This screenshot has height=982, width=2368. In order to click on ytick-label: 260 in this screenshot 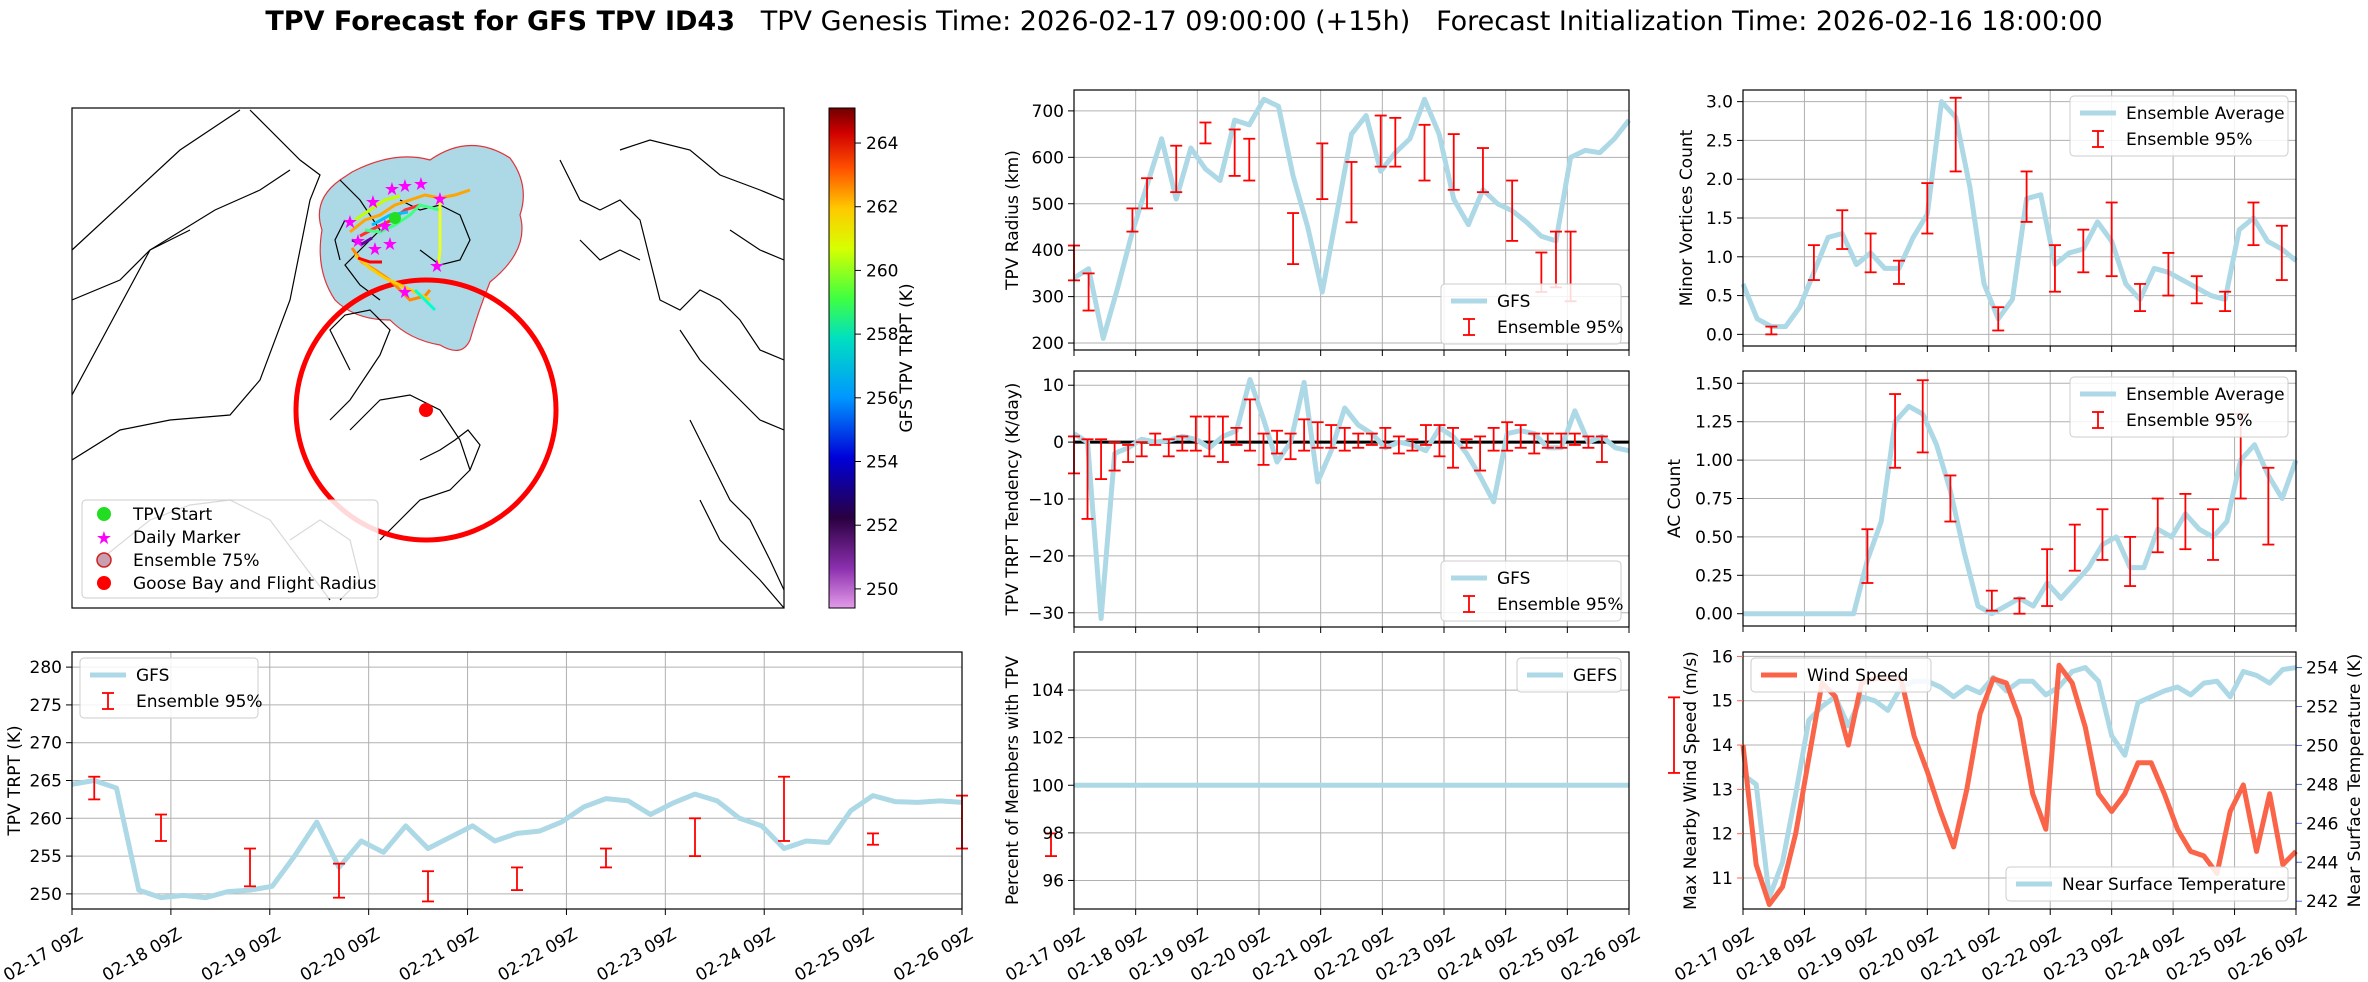, I will do `click(46, 819)`.